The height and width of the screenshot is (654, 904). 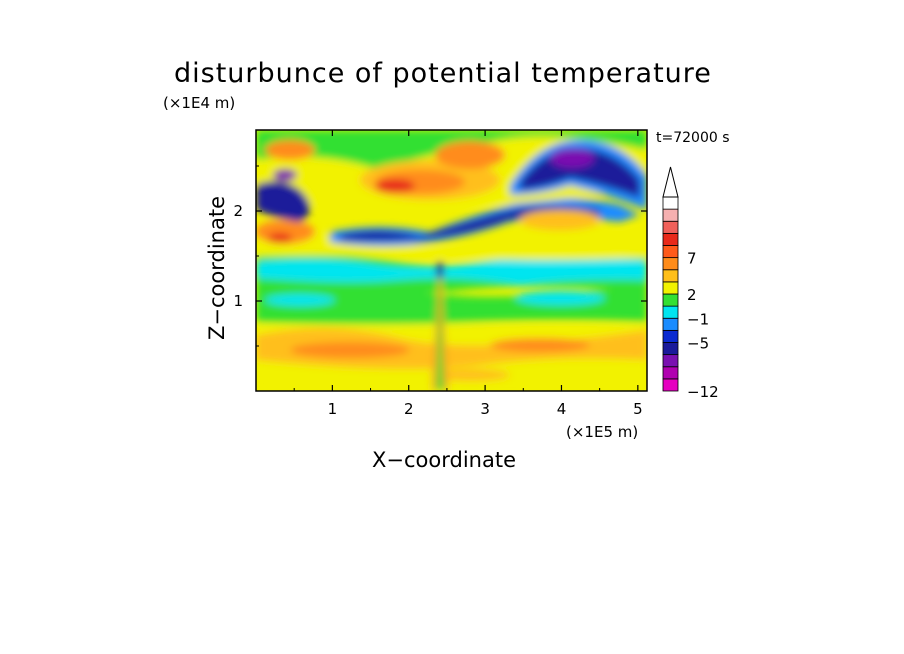 I want to click on x-tick-label: 2, so click(x=409, y=409).